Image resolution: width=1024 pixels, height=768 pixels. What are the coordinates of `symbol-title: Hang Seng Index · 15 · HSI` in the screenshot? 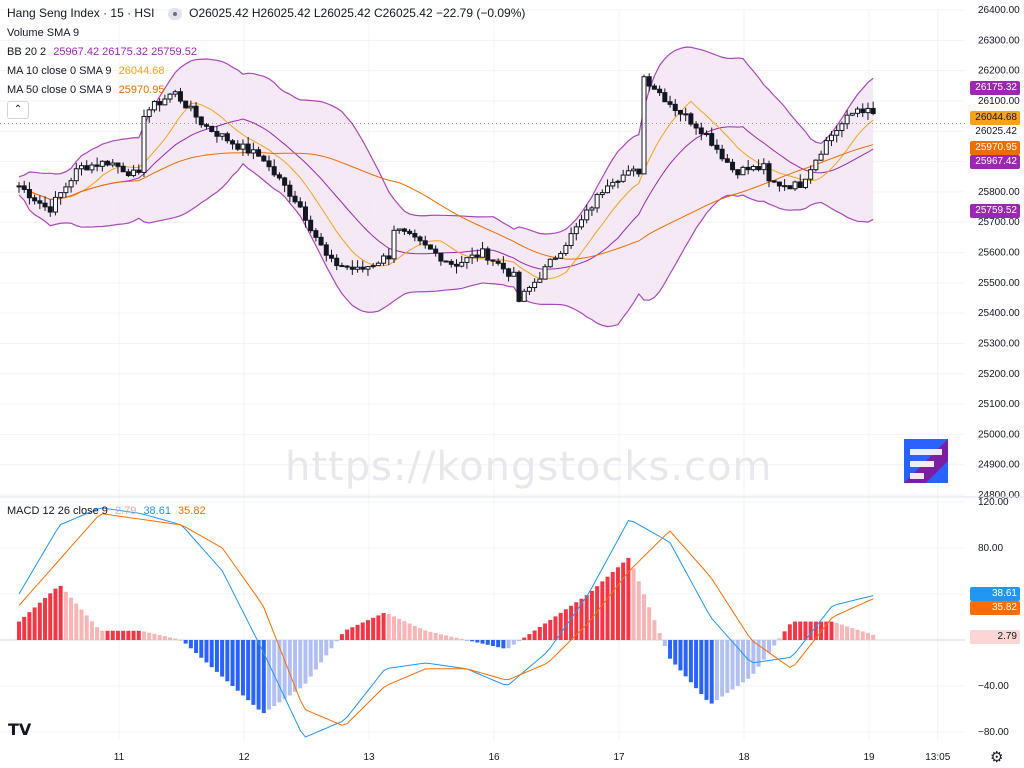 It's located at (81, 13).